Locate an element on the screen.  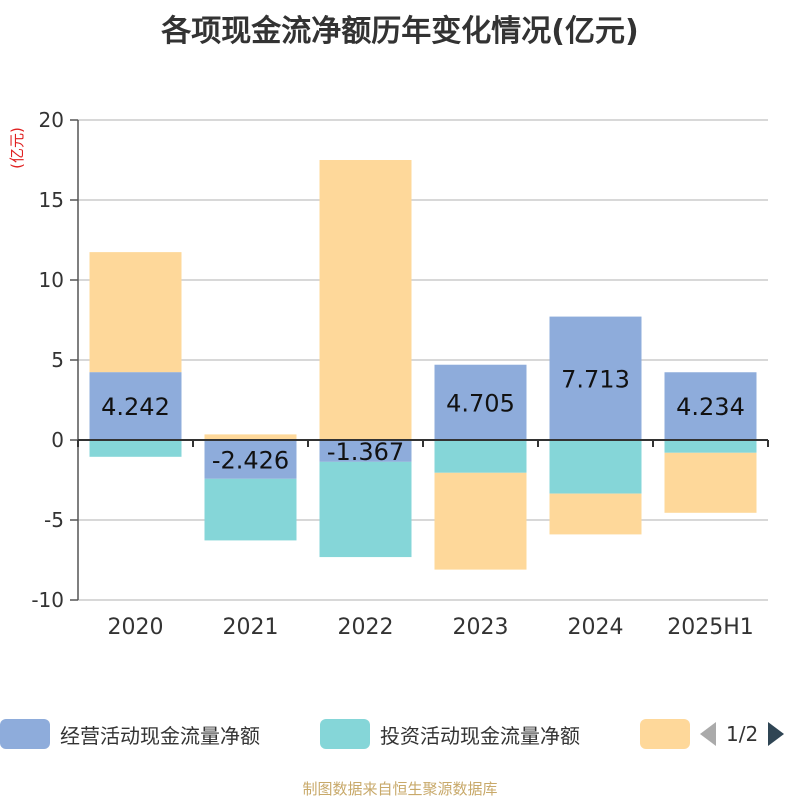
x-tick-label: 2021 is located at coordinates (251, 627).